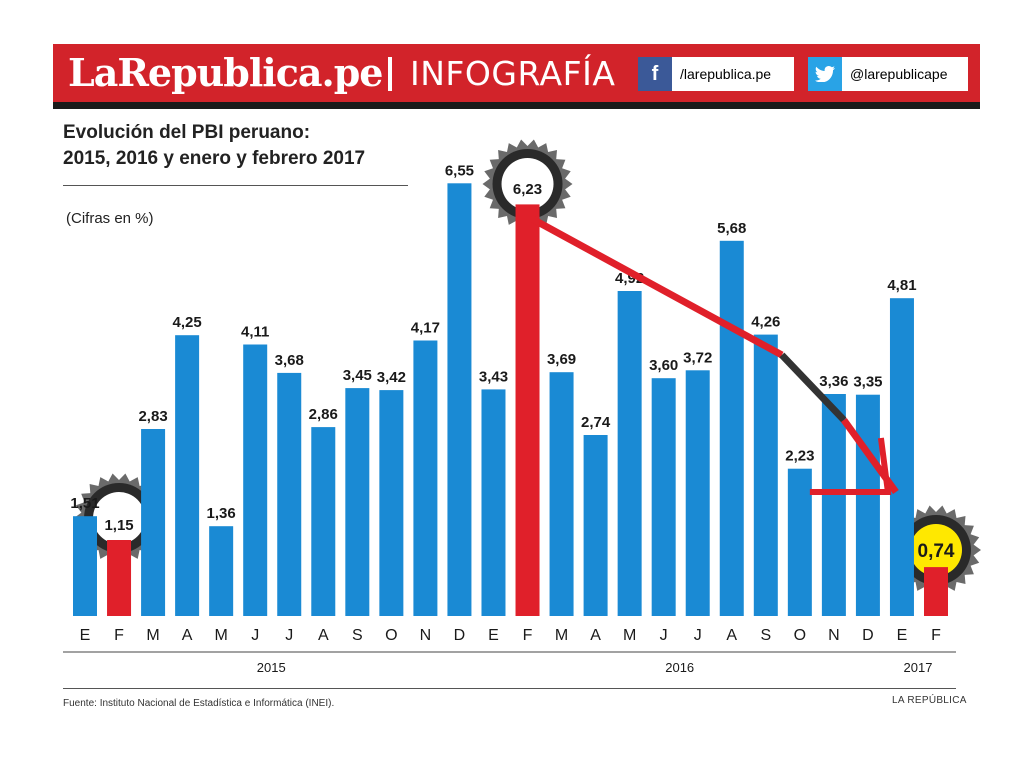 This screenshot has width=1024, height=768. Describe the element at coordinates (187, 132) in the screenshot. I see `chart-title-line1: Evolución del PBI peruano:` at that location.